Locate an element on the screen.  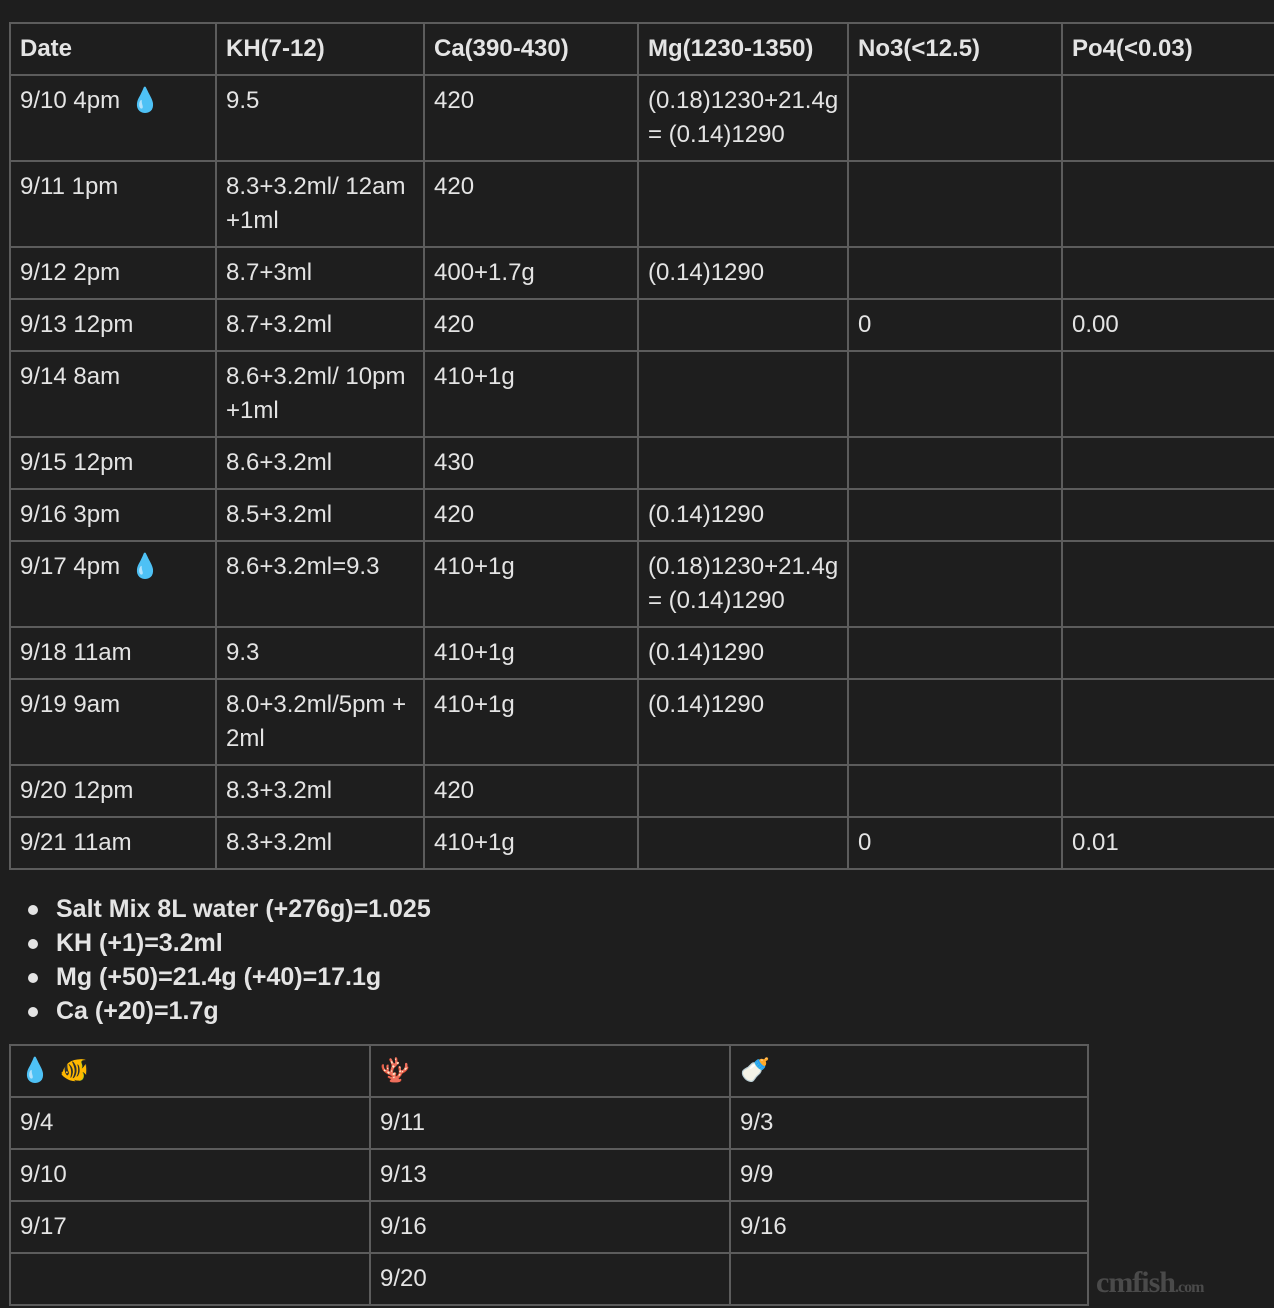
po4-value: 0.01 is located at coordinates (1095, 842).